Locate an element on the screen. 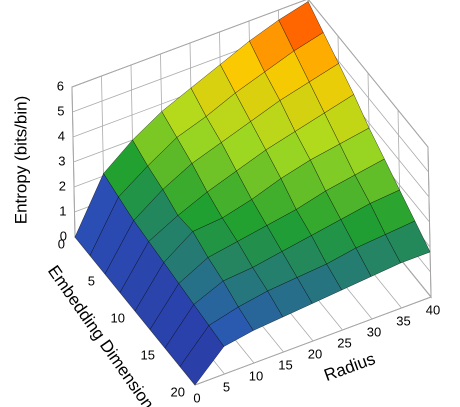 The image size is (460, 407). y-tick-label: 20 is located at coordinates (178, 391).